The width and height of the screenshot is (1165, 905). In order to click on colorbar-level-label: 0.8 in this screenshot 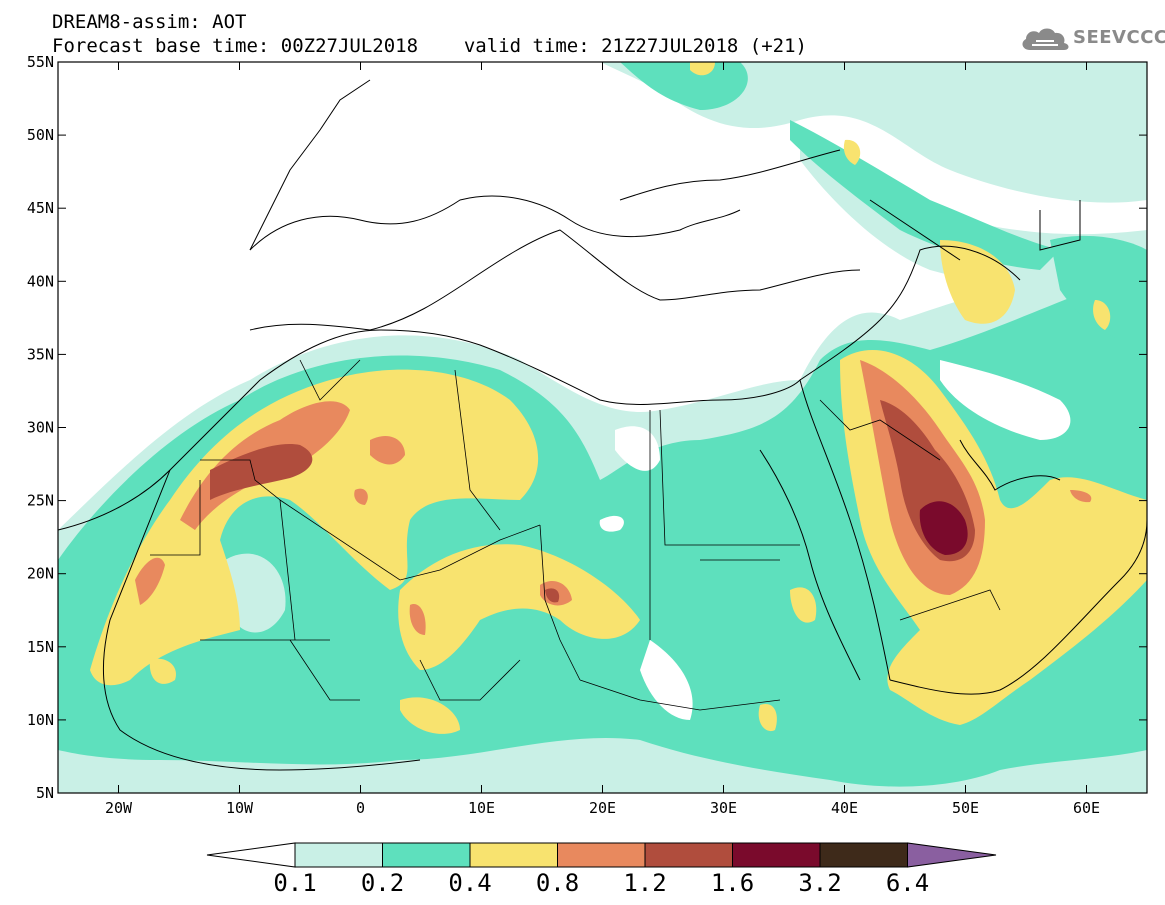, I will do `click(557, 883)`.